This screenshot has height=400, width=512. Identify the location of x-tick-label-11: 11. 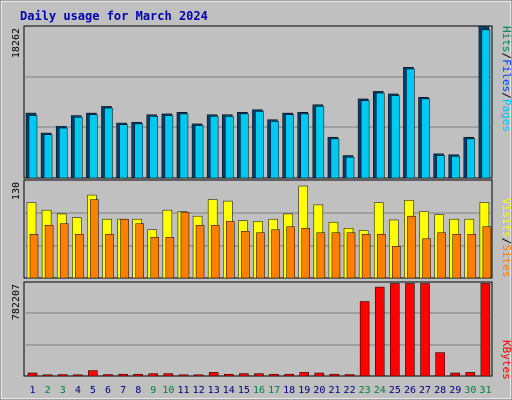
(183, 390).